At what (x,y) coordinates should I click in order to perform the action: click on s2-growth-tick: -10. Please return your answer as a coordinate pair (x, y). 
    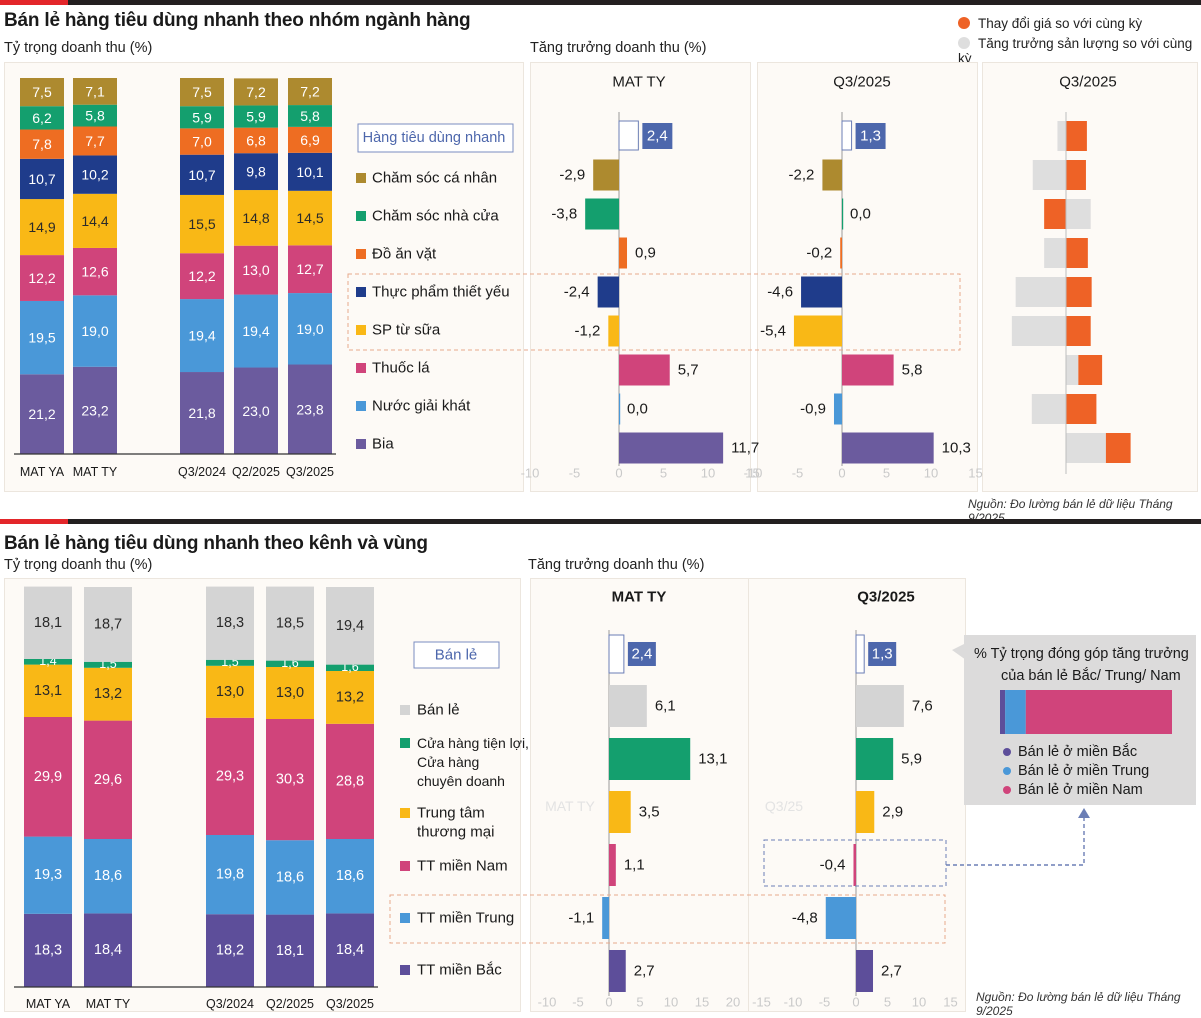
    Looking at the image, I should click on (547, 1002).